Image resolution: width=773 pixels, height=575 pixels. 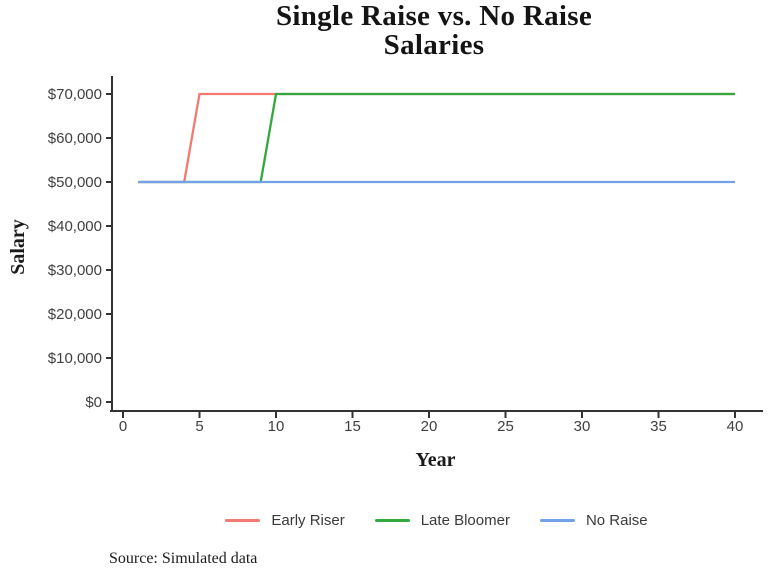 I want to click on y-tick-label: $0, so click(x=93, y=402).